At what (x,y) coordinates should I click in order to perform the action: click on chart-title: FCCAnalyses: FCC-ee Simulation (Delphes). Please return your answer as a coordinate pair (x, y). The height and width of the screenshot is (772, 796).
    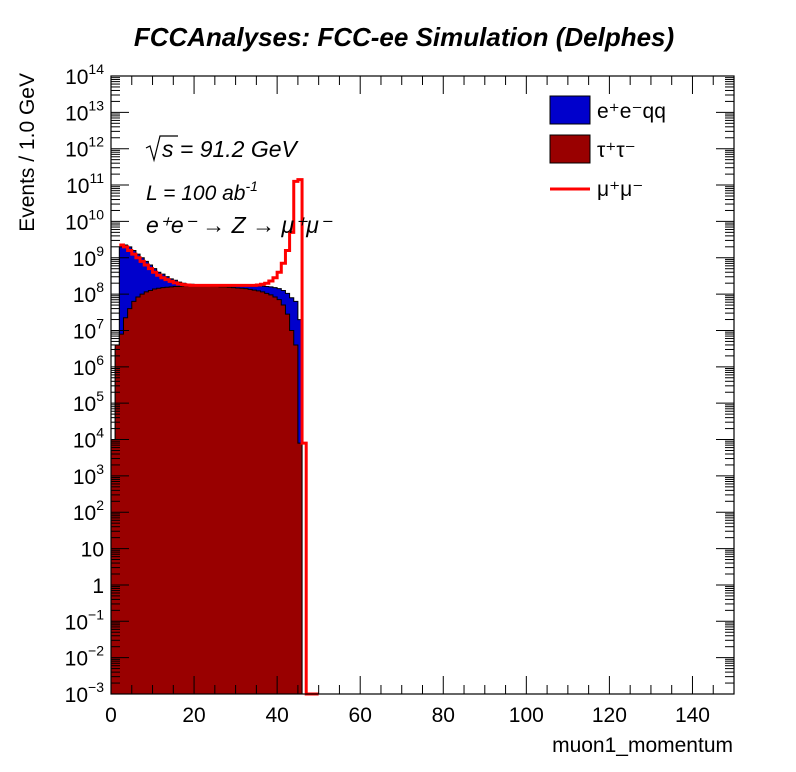
    Looking at the image, I should click on (404, 37).